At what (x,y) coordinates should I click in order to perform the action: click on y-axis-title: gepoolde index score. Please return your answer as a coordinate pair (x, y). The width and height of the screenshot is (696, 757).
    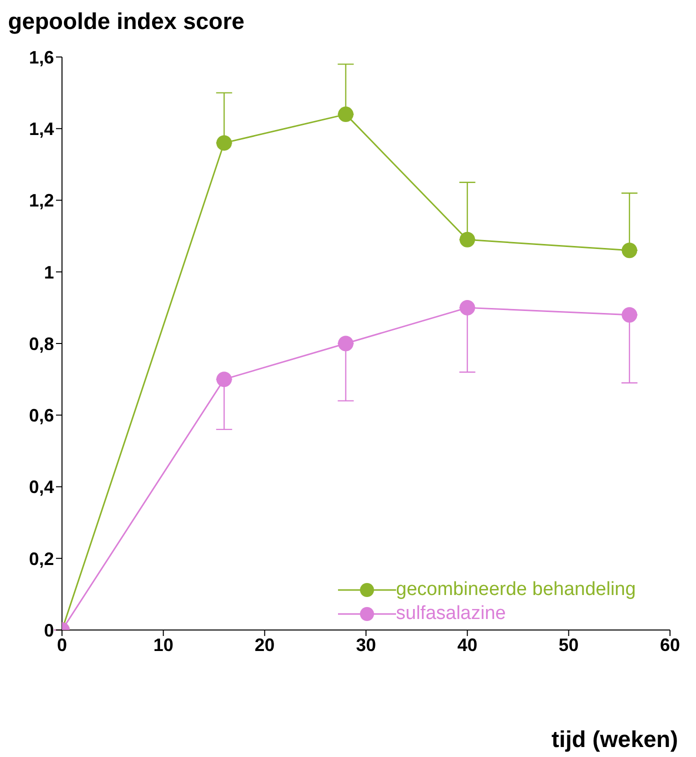
    Looking at the image, I should click on (126, 21).